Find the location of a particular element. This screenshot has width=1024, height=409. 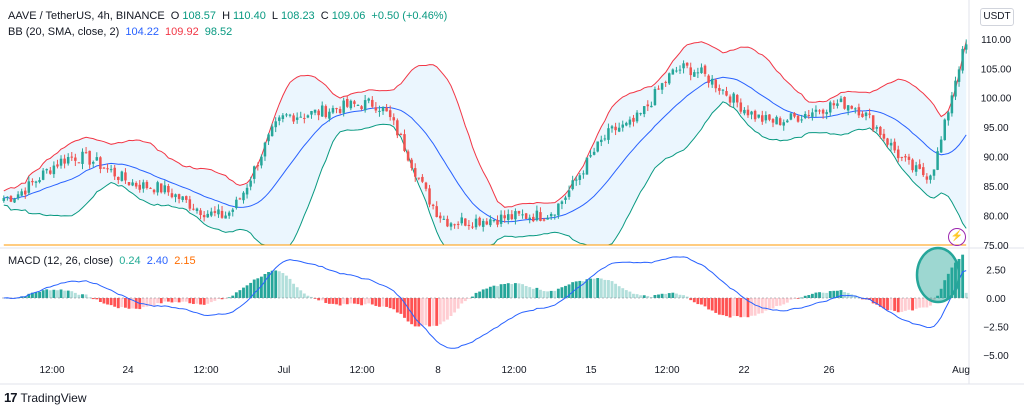

high-label: H is located at coordinates (226, 16).